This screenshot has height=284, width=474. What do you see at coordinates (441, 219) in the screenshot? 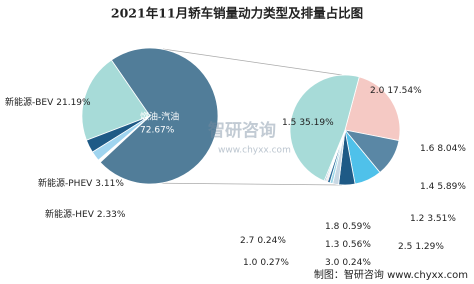
I see `value-label: 3.51%` at bounding box center [441, 219].